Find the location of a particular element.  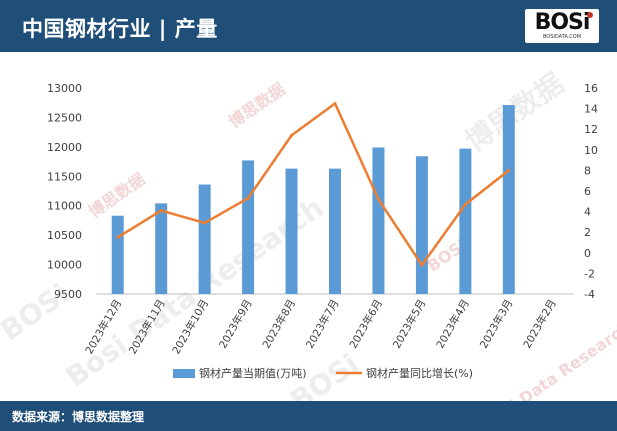

y-left-tick-label: 10000 is located at coordinates (64, 265).